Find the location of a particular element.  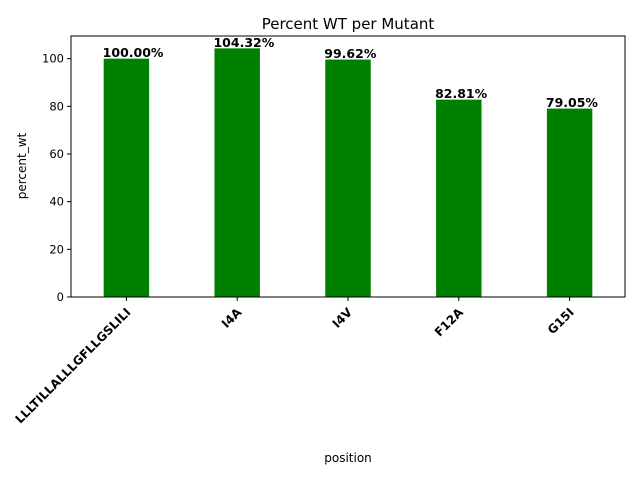

data-label-3: 82.81% is located at coordinates (461, 93).